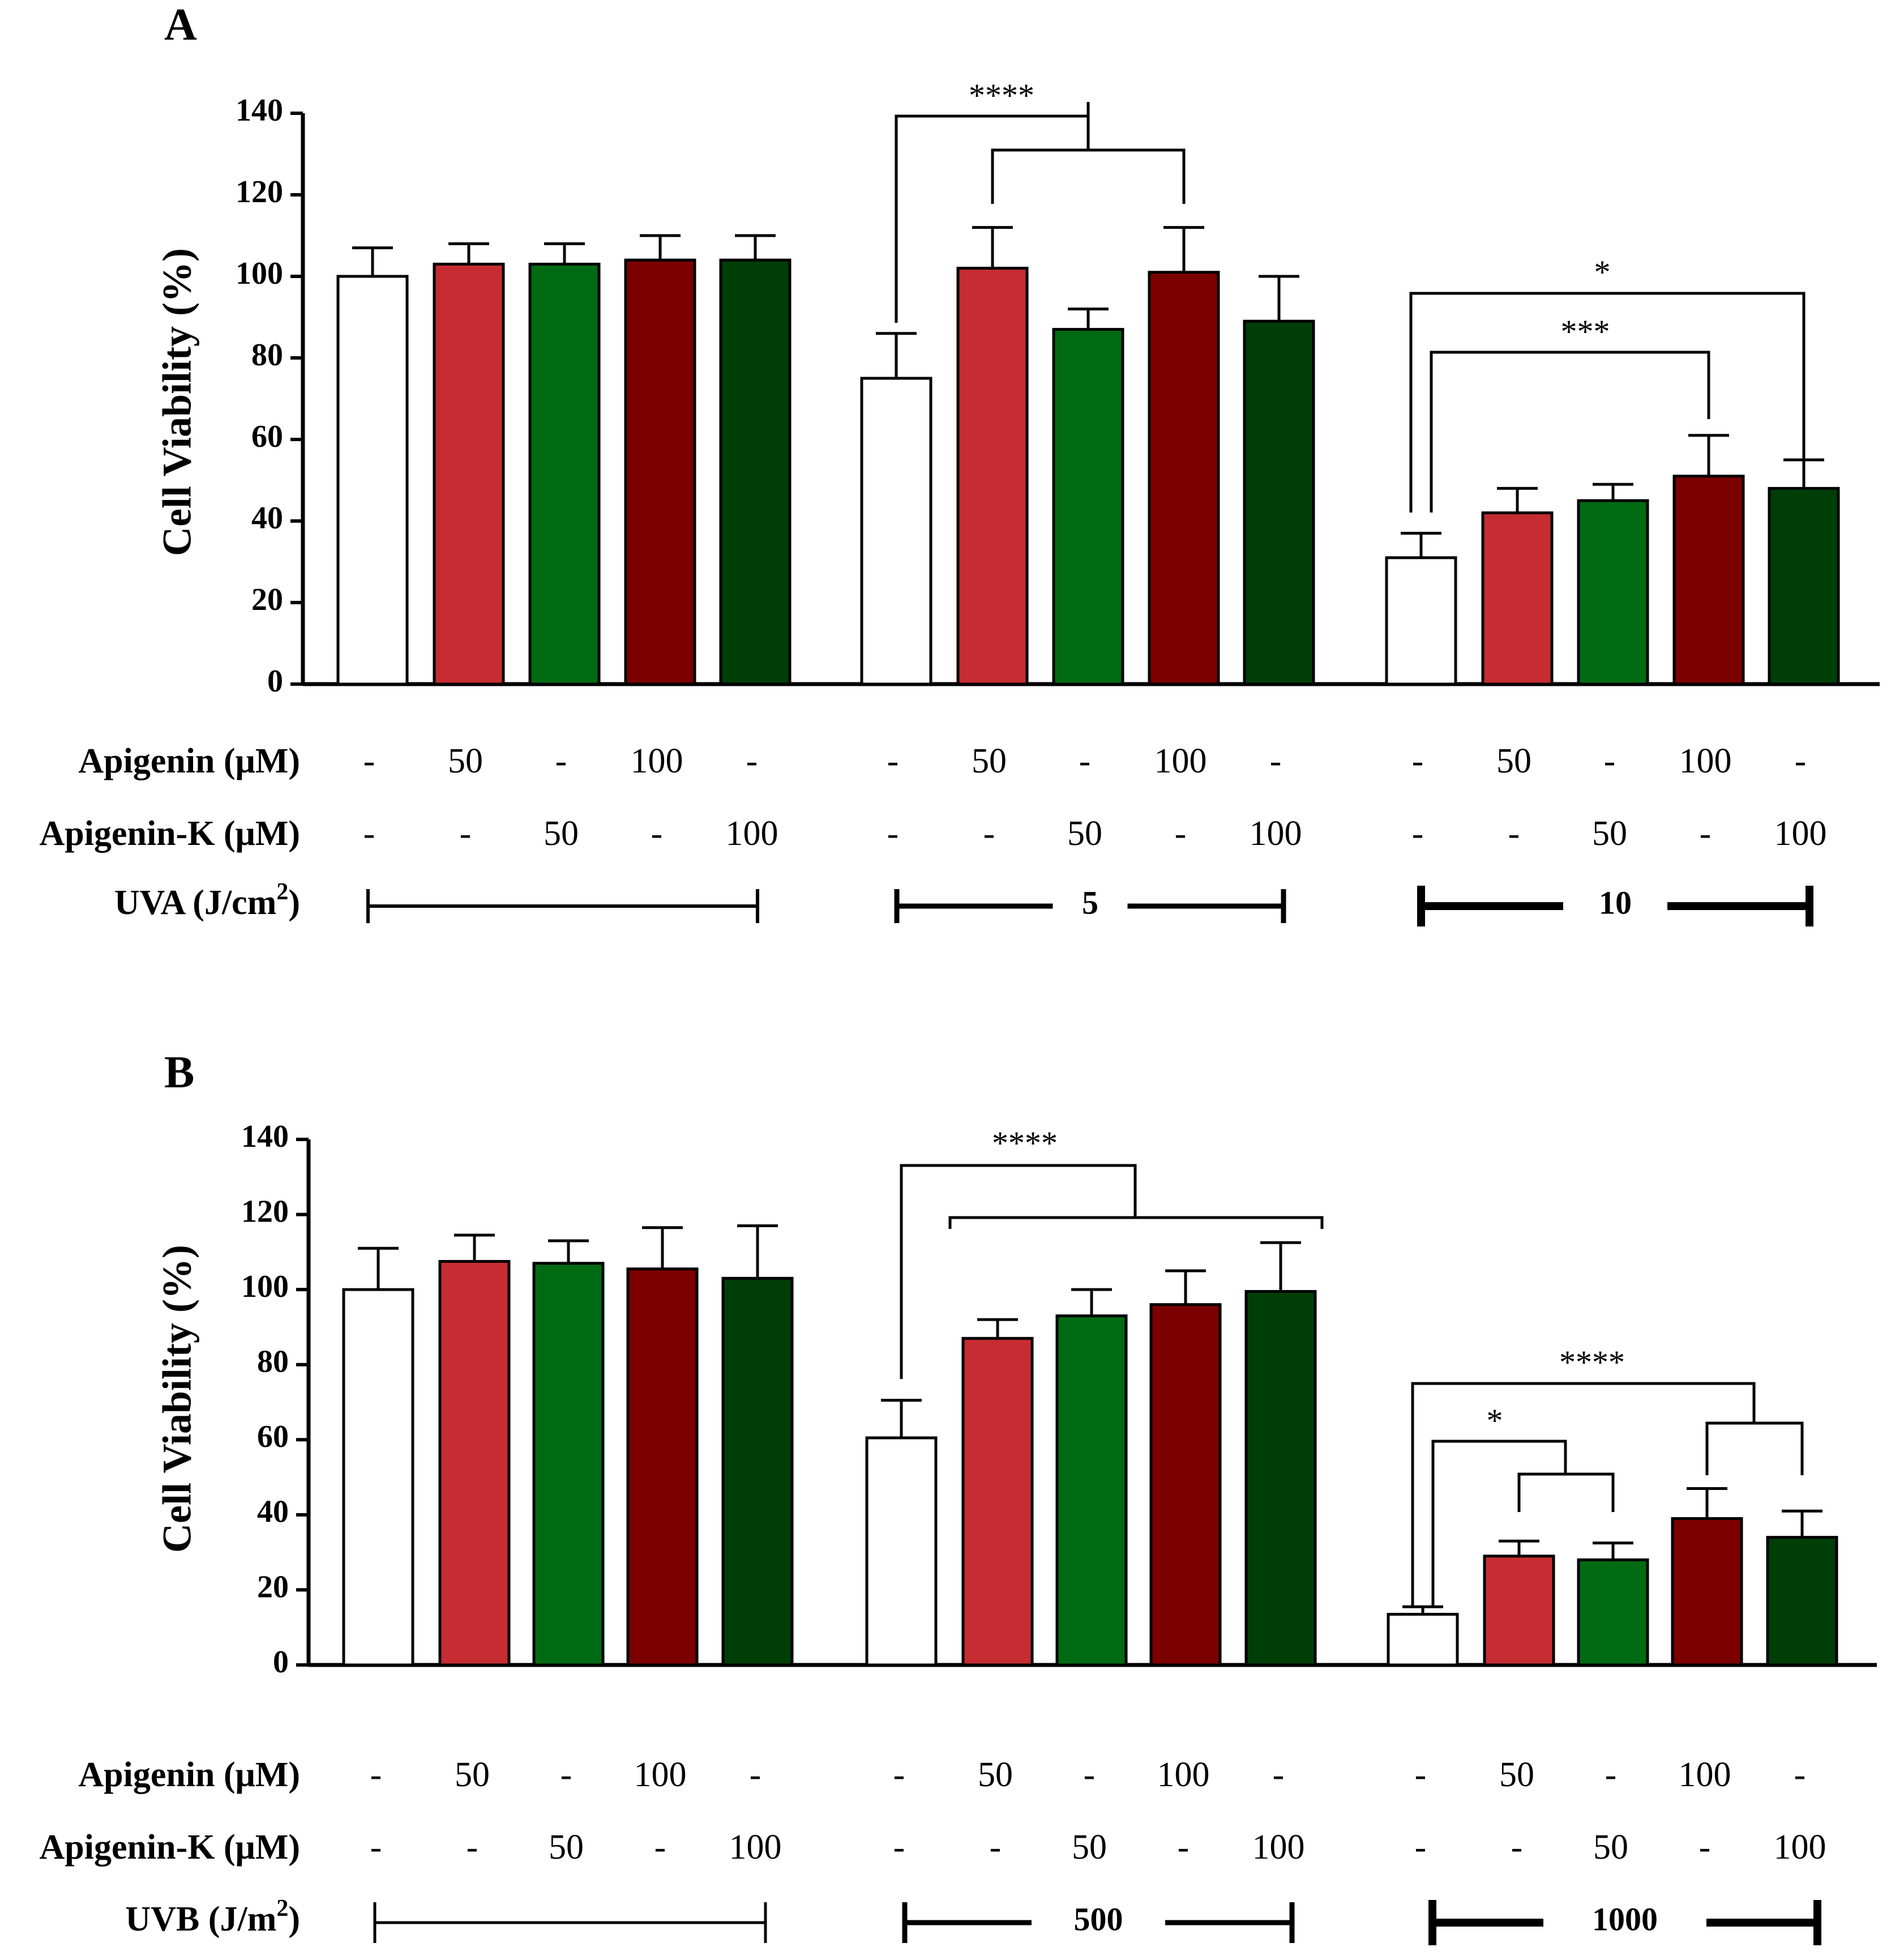 Image resolution: width=1891 pixels, height=1960 pixels. Describe the element at coordinates (275, 681) in the screenshot. I see `y-tick-label: 0` at that location.